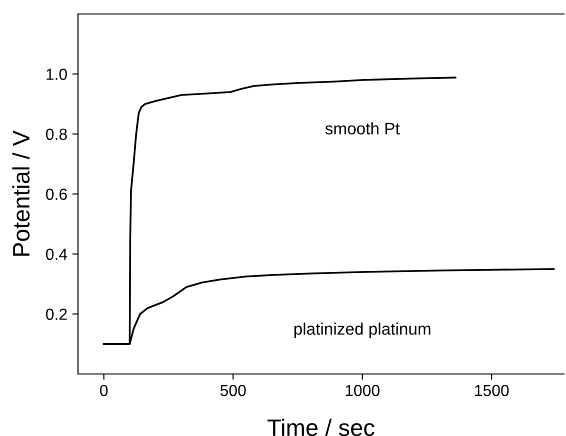 The image size is (566, 436). I want to click on x-tick-label: 1500, so click(492, 390).